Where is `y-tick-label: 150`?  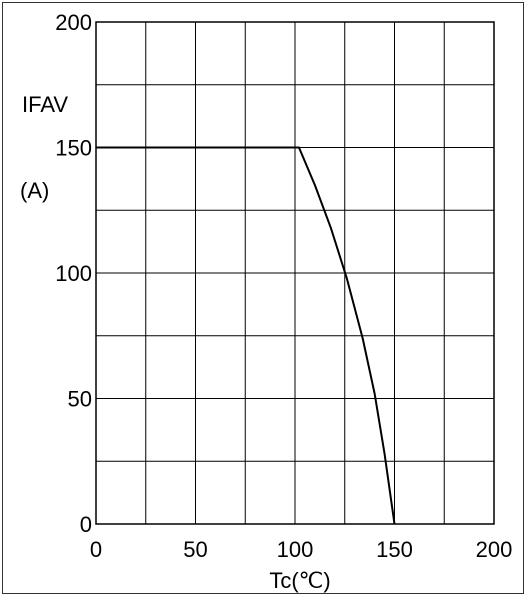 y-tick-label: 150 is located at coordinates (73, 148).